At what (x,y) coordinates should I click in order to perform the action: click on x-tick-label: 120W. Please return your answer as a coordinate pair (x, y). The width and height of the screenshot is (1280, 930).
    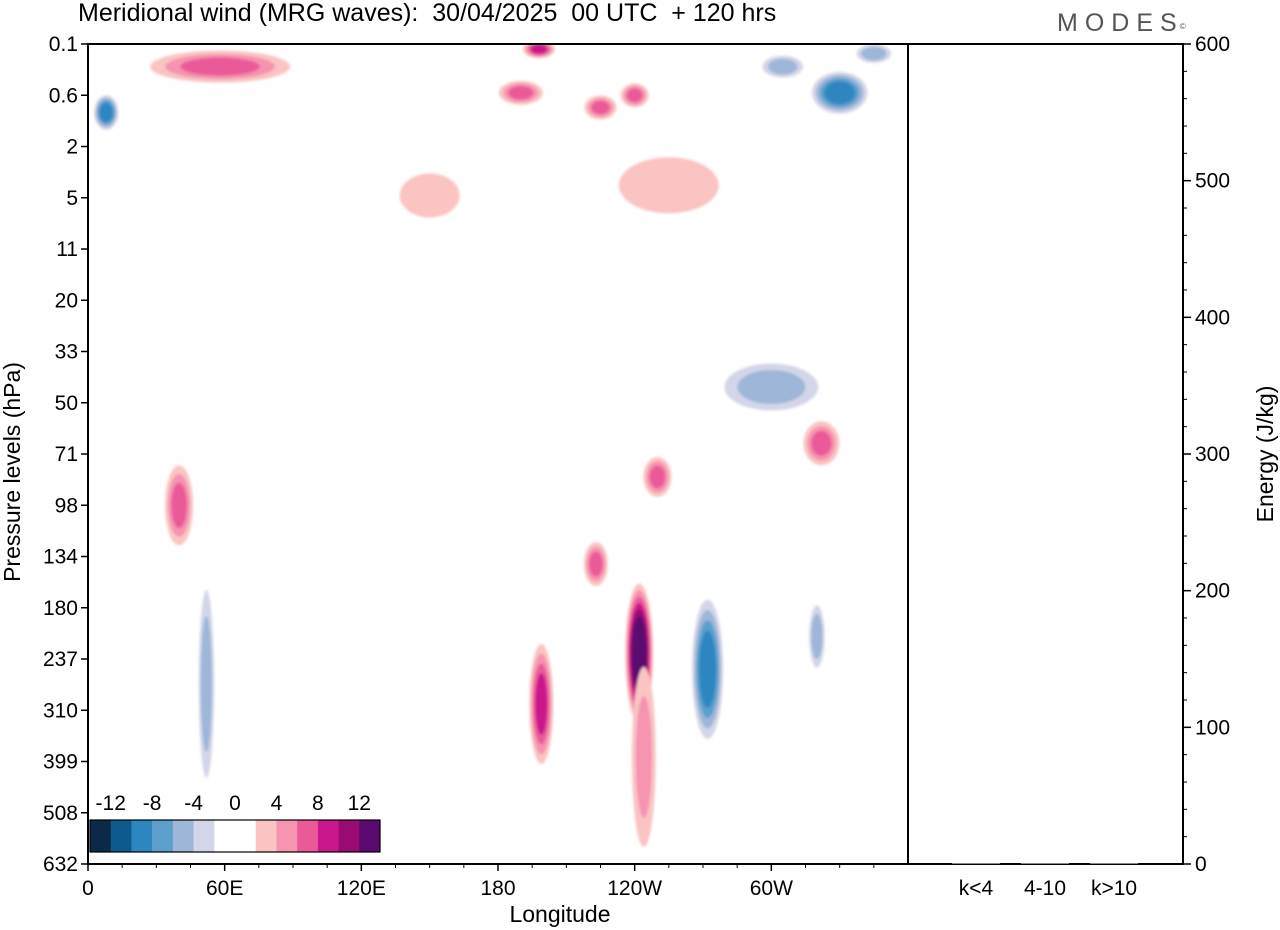
    Looking at the image, I should click on (634, 888).